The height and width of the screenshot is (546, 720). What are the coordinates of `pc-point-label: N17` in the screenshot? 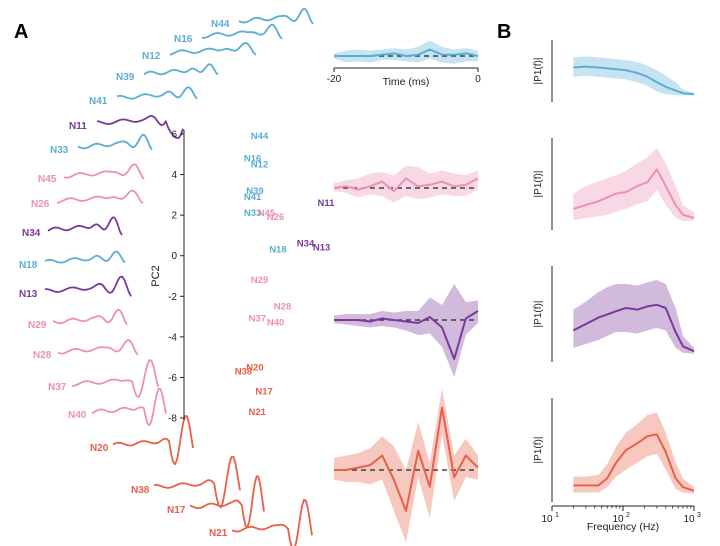 It's located at (263, 392).